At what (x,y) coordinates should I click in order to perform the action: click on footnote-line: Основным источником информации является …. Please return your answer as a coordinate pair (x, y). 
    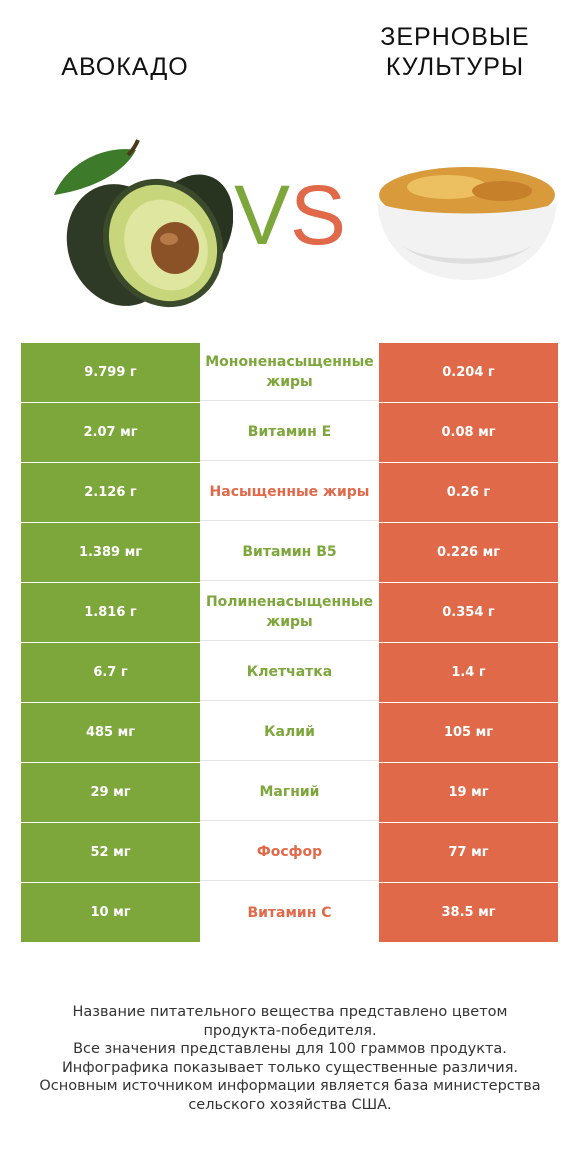
    Looking at the image, I should click on (290, 1086).